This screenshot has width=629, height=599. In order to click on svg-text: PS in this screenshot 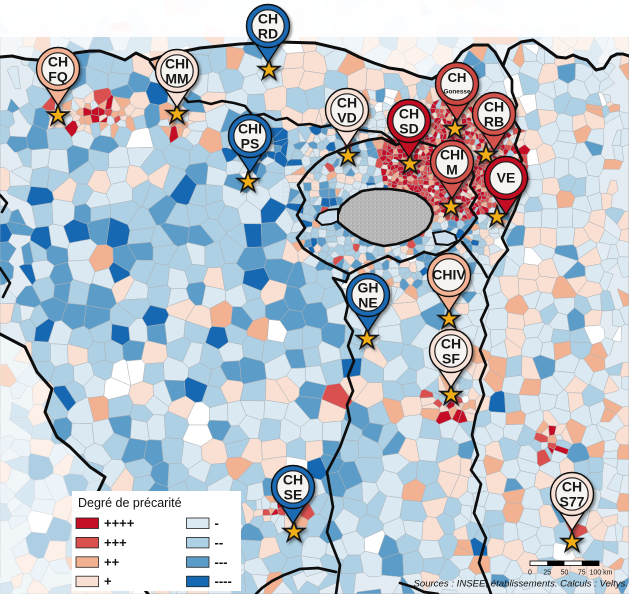, I will do `click(250, 144)`.